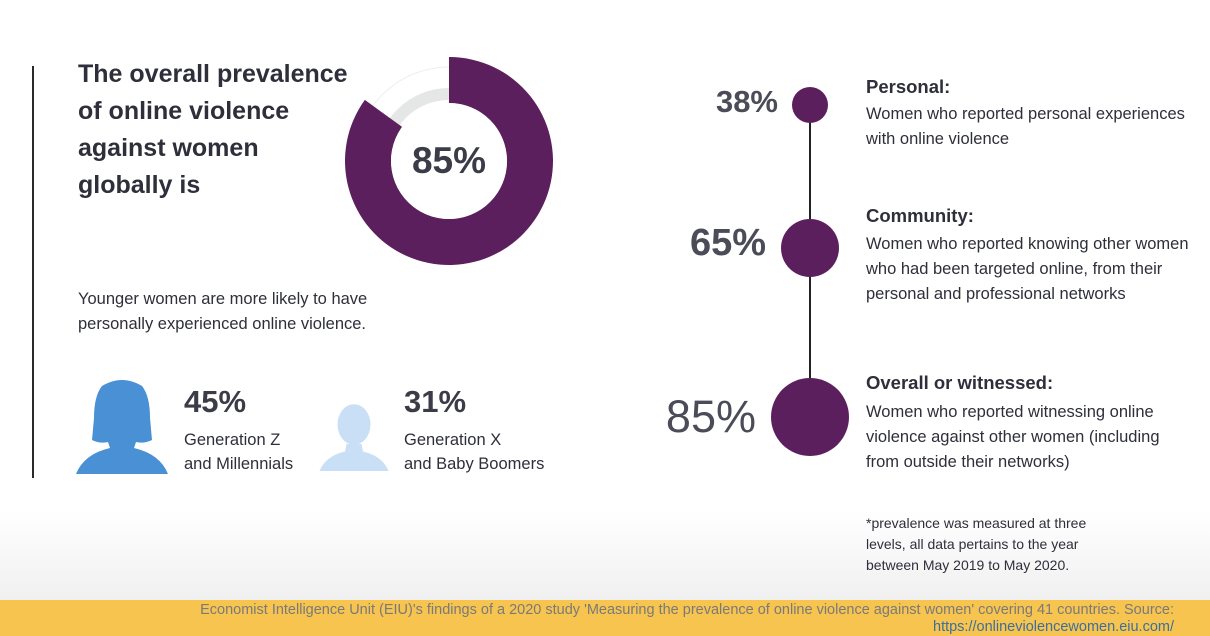  Describe the element at coordinates (810, 105) in the screenshot. I see `level-personal-dot` at that location.